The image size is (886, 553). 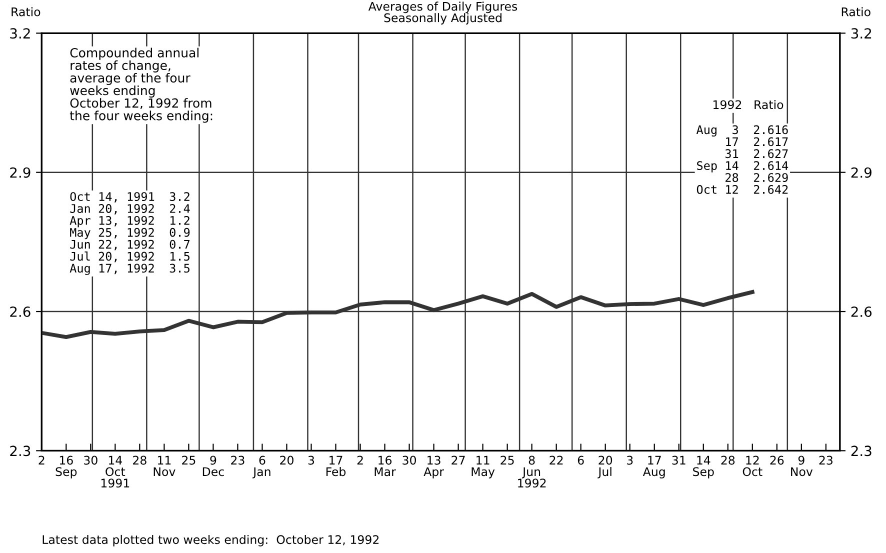 What do you see at coordinates (336, 466) in the screenshot?
I see `x-tick-label: 17 Feb` at bounding box center [336, 466].